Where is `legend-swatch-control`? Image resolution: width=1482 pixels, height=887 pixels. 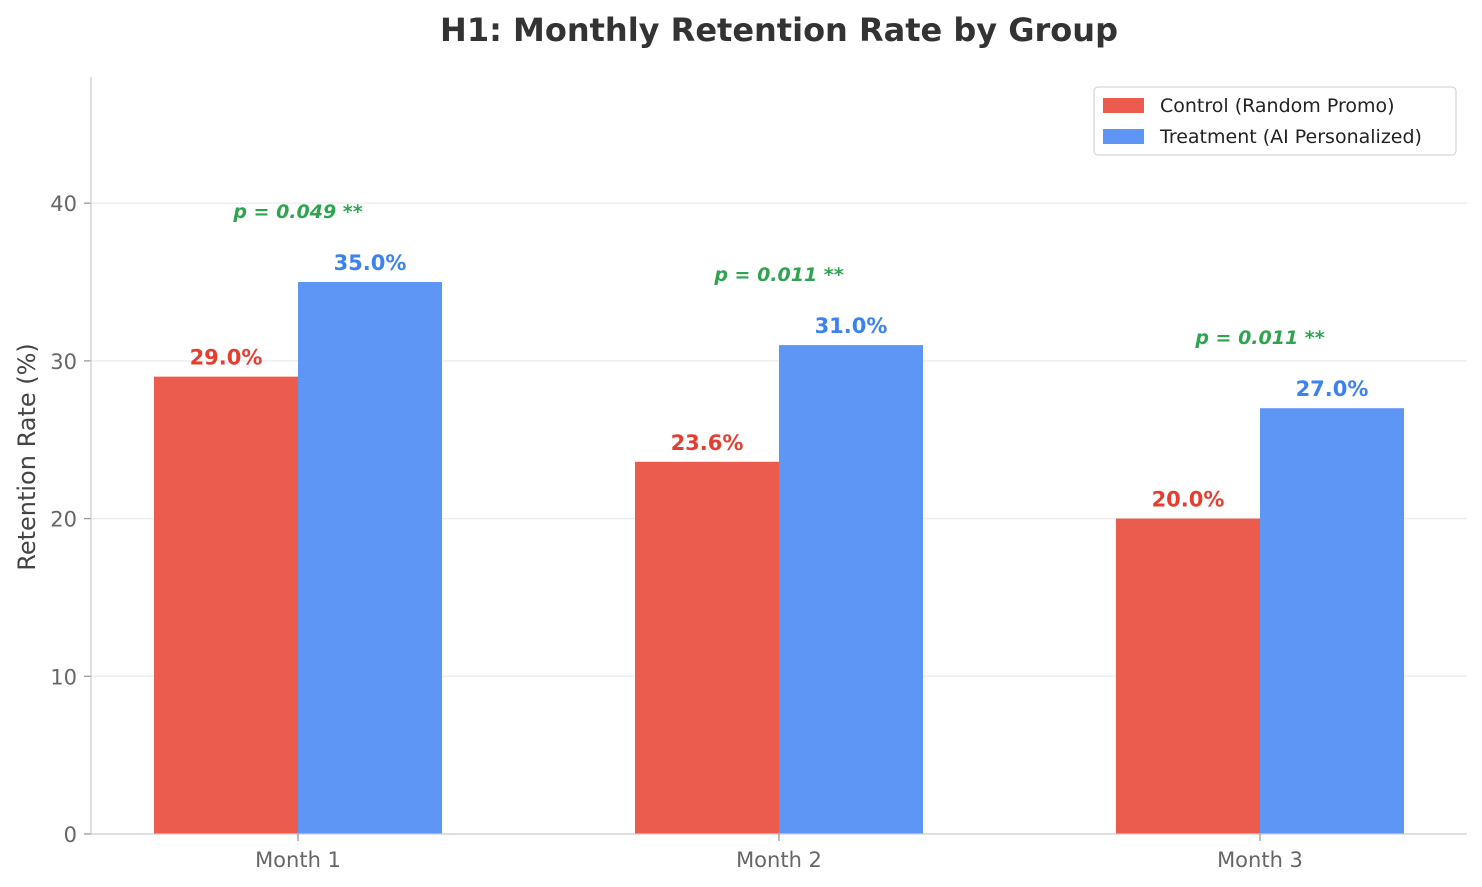
legend-swatch-control is located at coordinates (1123, 105).